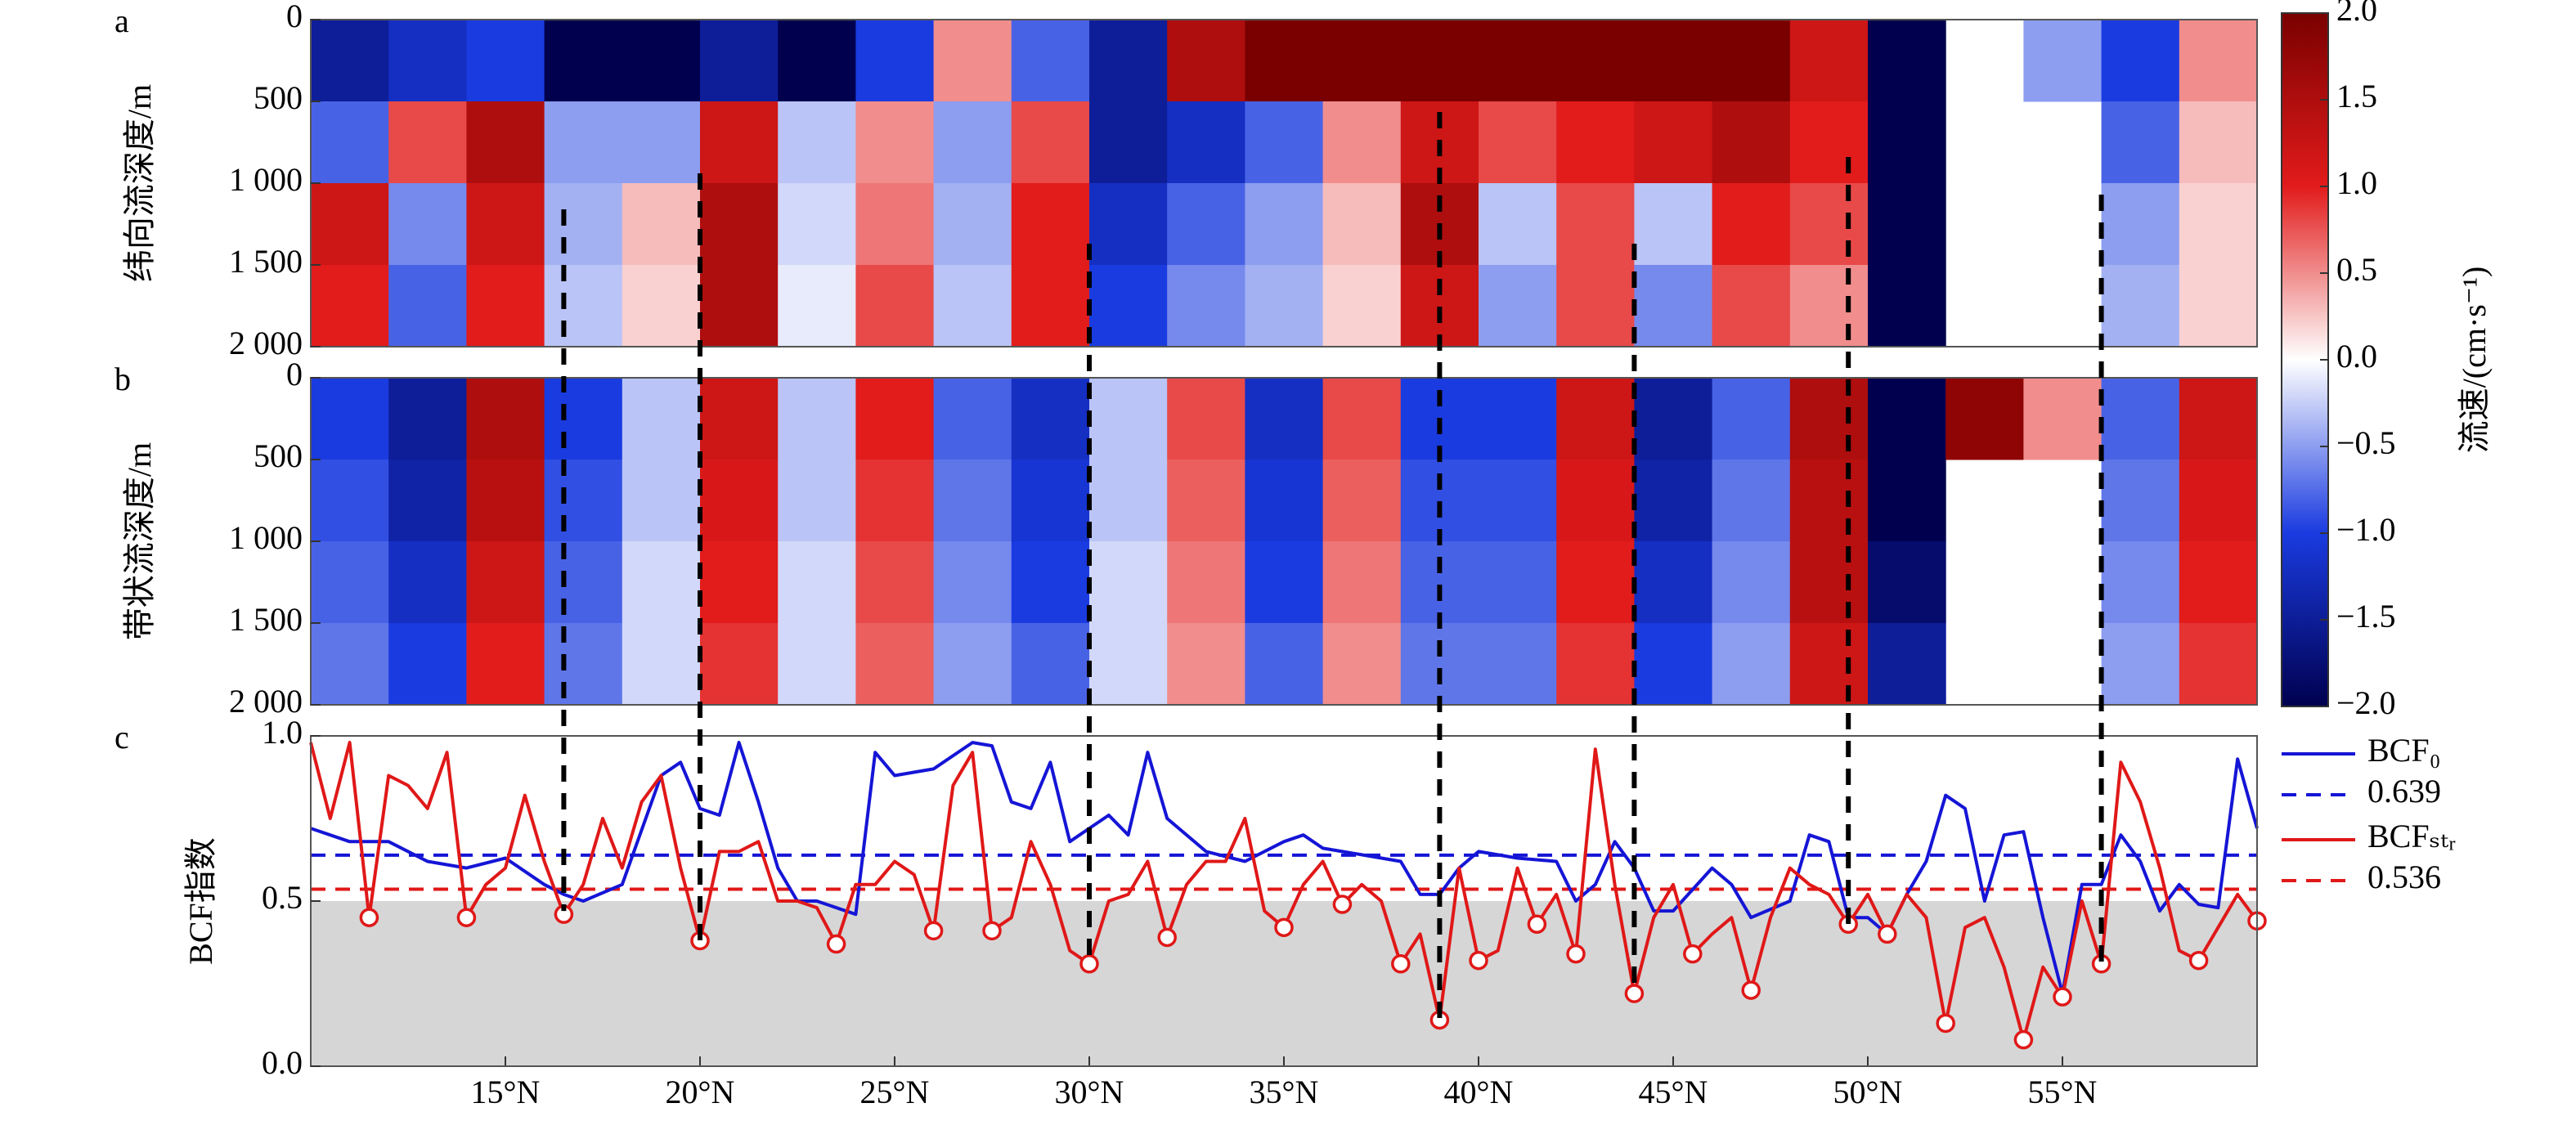  I want to click on colorbar-tick-label: −1.5, so click(2366, 616).